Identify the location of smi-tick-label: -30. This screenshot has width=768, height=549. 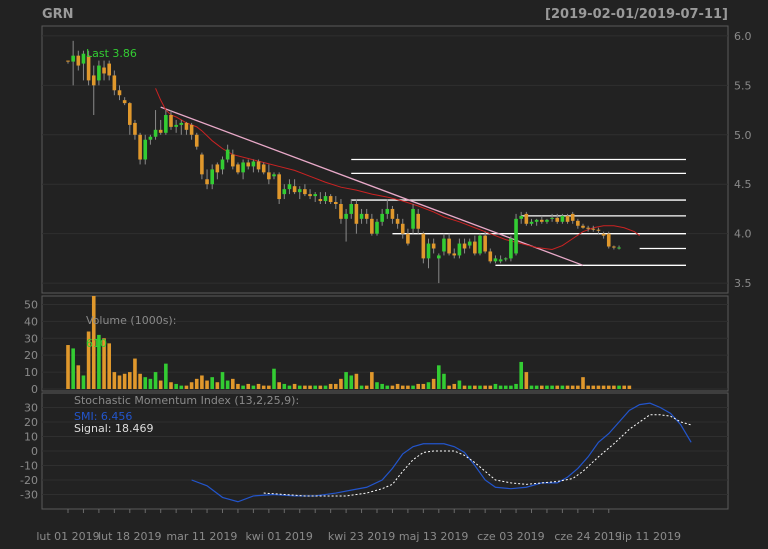
(29, 495).